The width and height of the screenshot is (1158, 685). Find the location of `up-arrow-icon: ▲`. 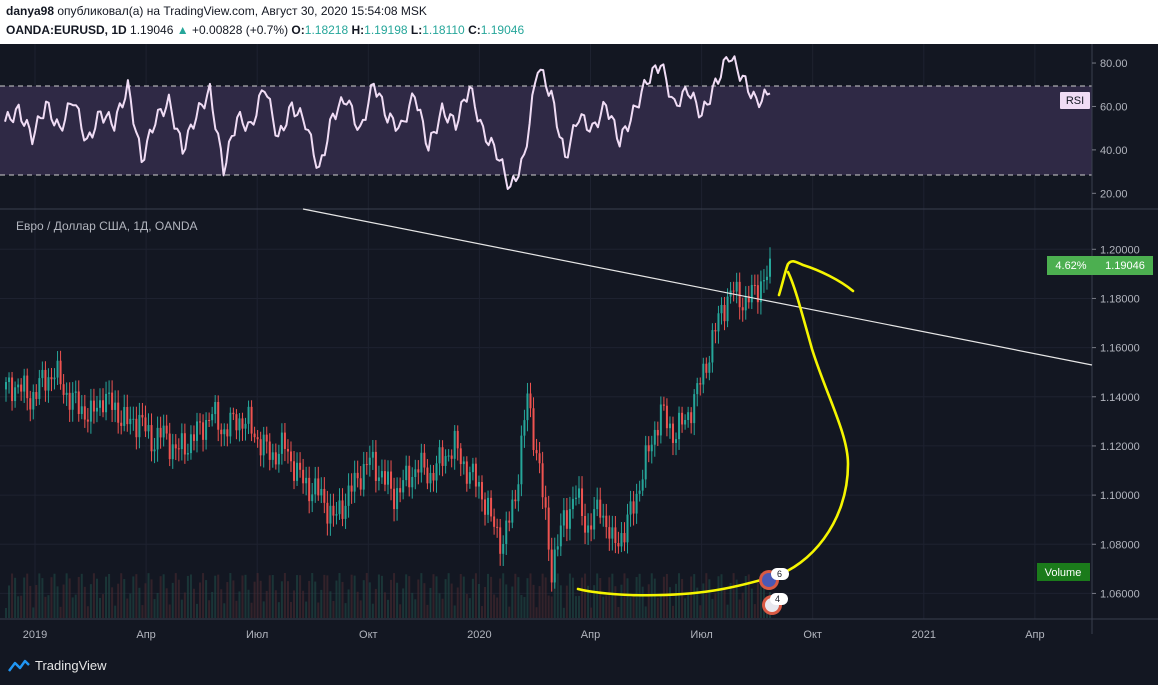

up-arrow-icon: ▲ is located at coordinates (182, 30).